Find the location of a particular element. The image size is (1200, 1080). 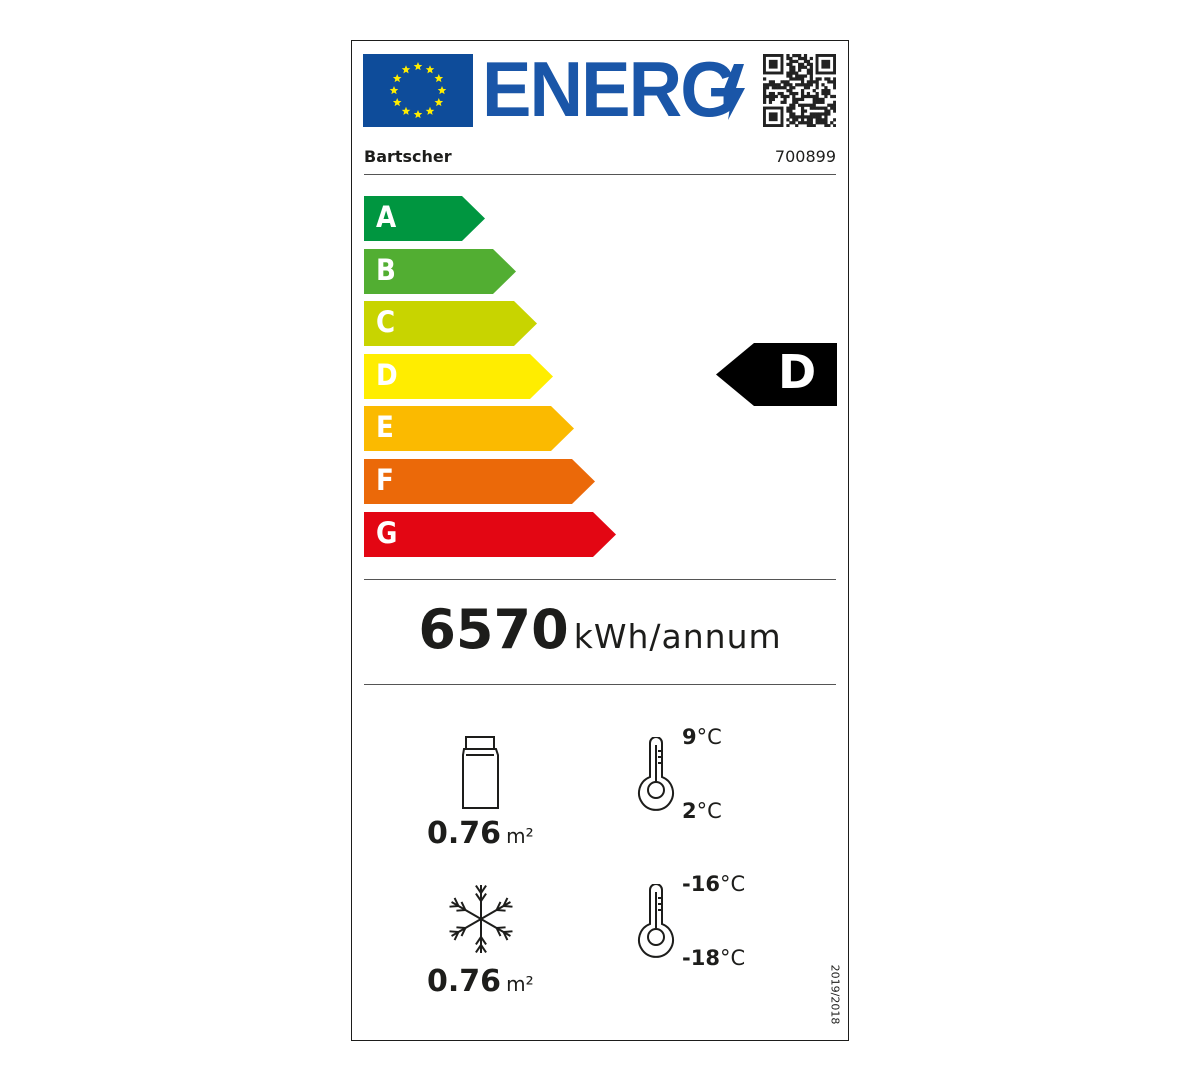

energy-class-e: E is located at coordinates (469, 429).